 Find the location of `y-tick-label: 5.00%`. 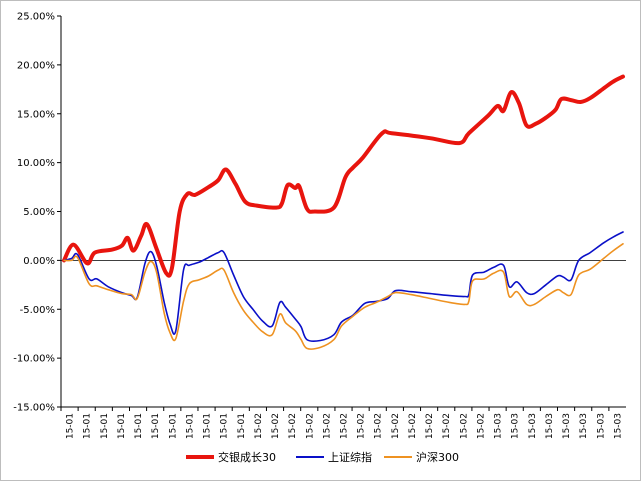

y-tick-label: 5.00% is located at coordinates (39, 212).